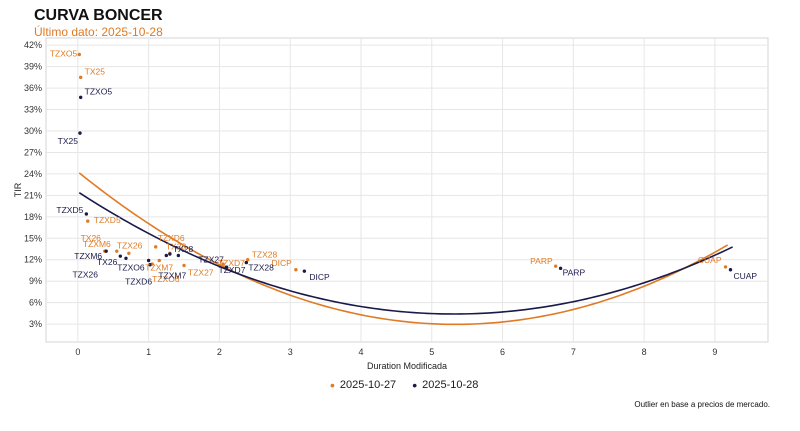  I want to click on chart-subtitle: Último dato: 2025-10-28, so click(98, 32).